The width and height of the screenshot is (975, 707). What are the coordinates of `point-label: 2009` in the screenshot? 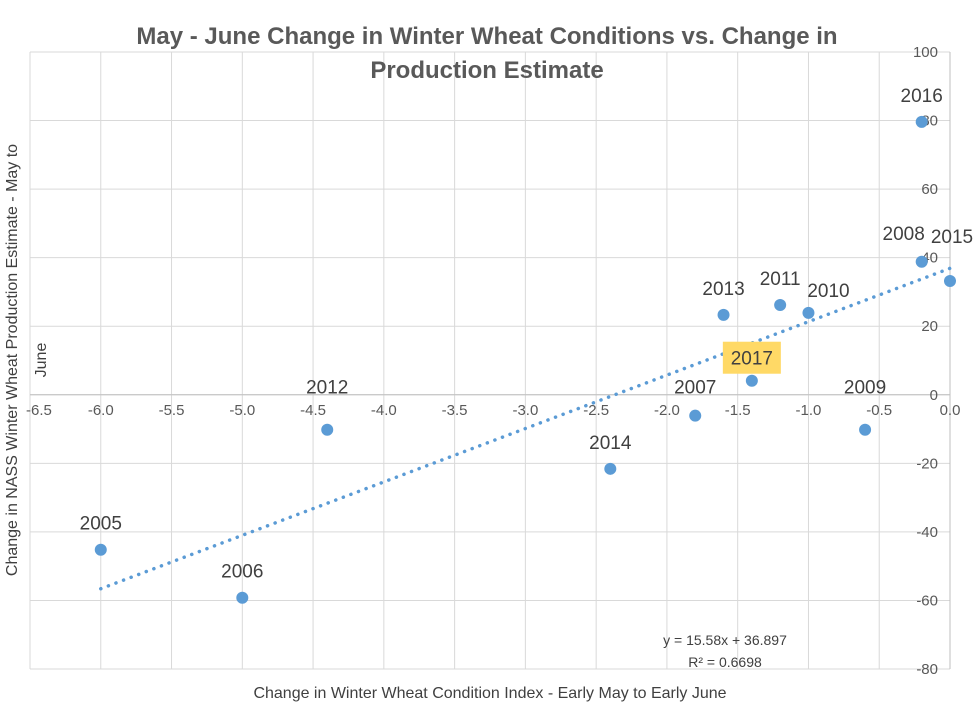 It's located at (865, 388).